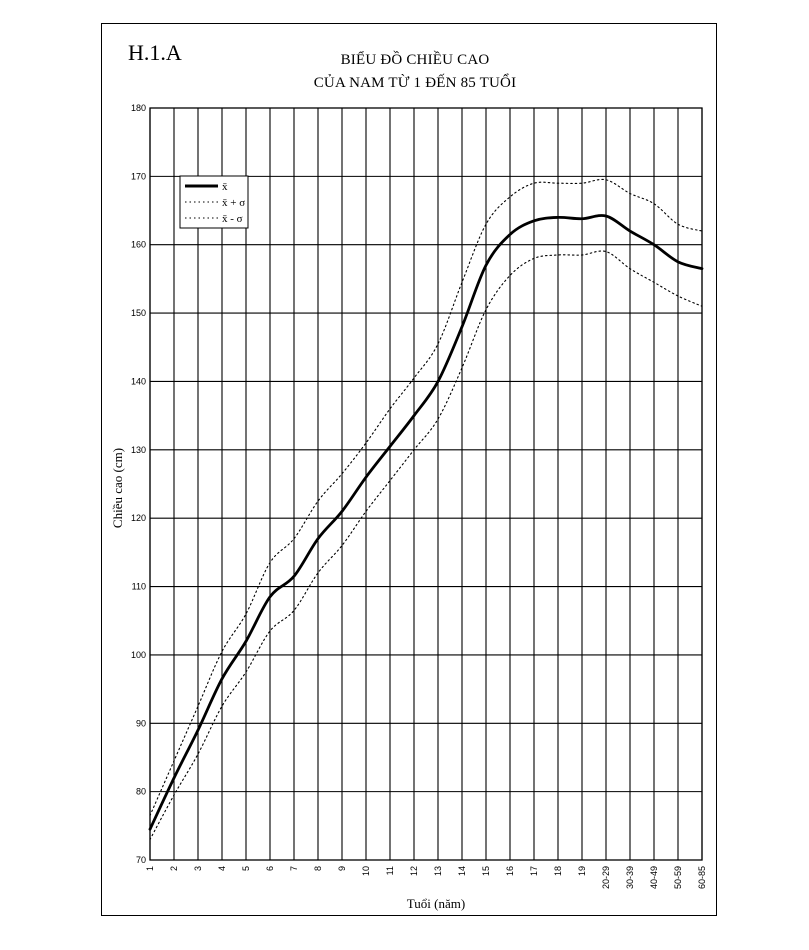  I want to click on x-tick-label: 60-85, so click(702, 877).